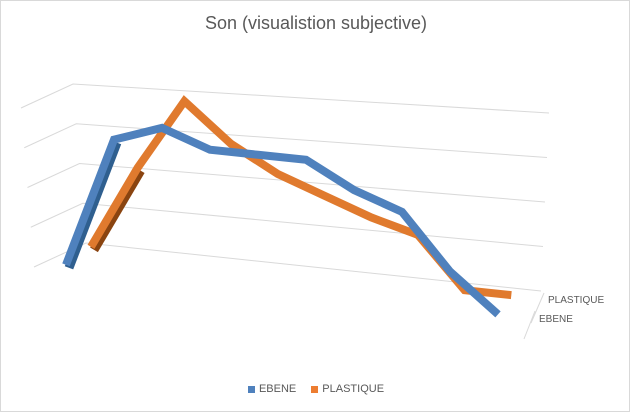 This screenshot has width=630, height=412. What do you see at coordinates (353, 389) in the screenshot?
I see `legend-label: PLASTIQUE` at bounding box center [353, 389].